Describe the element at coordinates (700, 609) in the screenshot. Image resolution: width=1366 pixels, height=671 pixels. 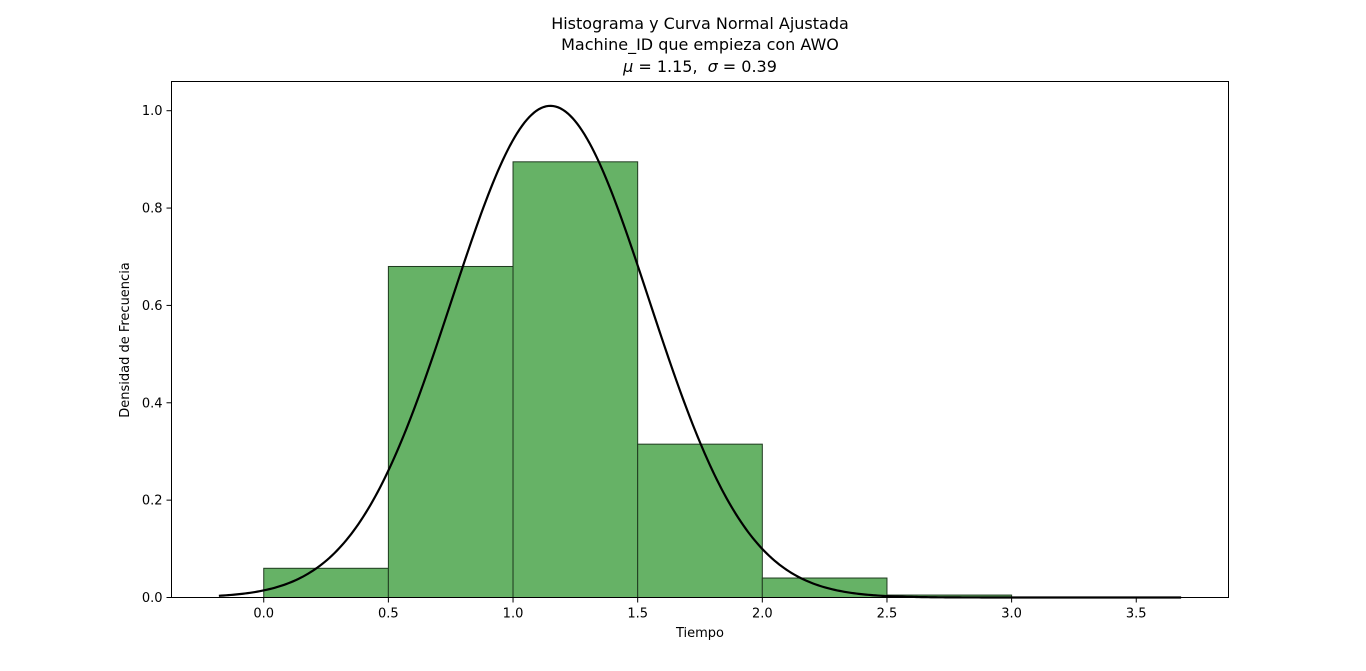
I see `x-axis-ticks: 0.0 0.5 1.0 1.5 2.0 2.5 3.0 3.5` at that location.